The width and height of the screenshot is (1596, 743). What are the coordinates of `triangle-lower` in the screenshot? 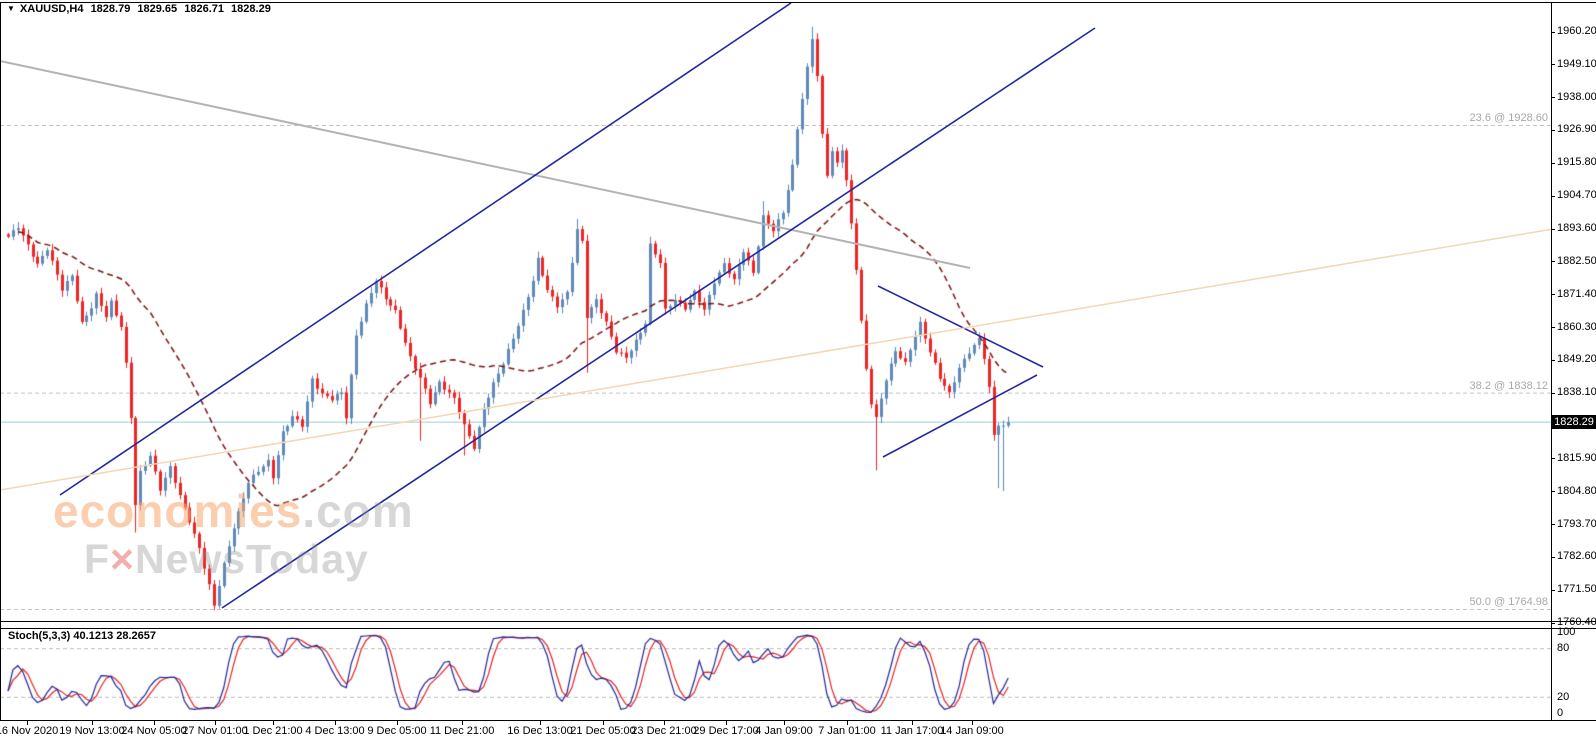 It's located at (960, 416).